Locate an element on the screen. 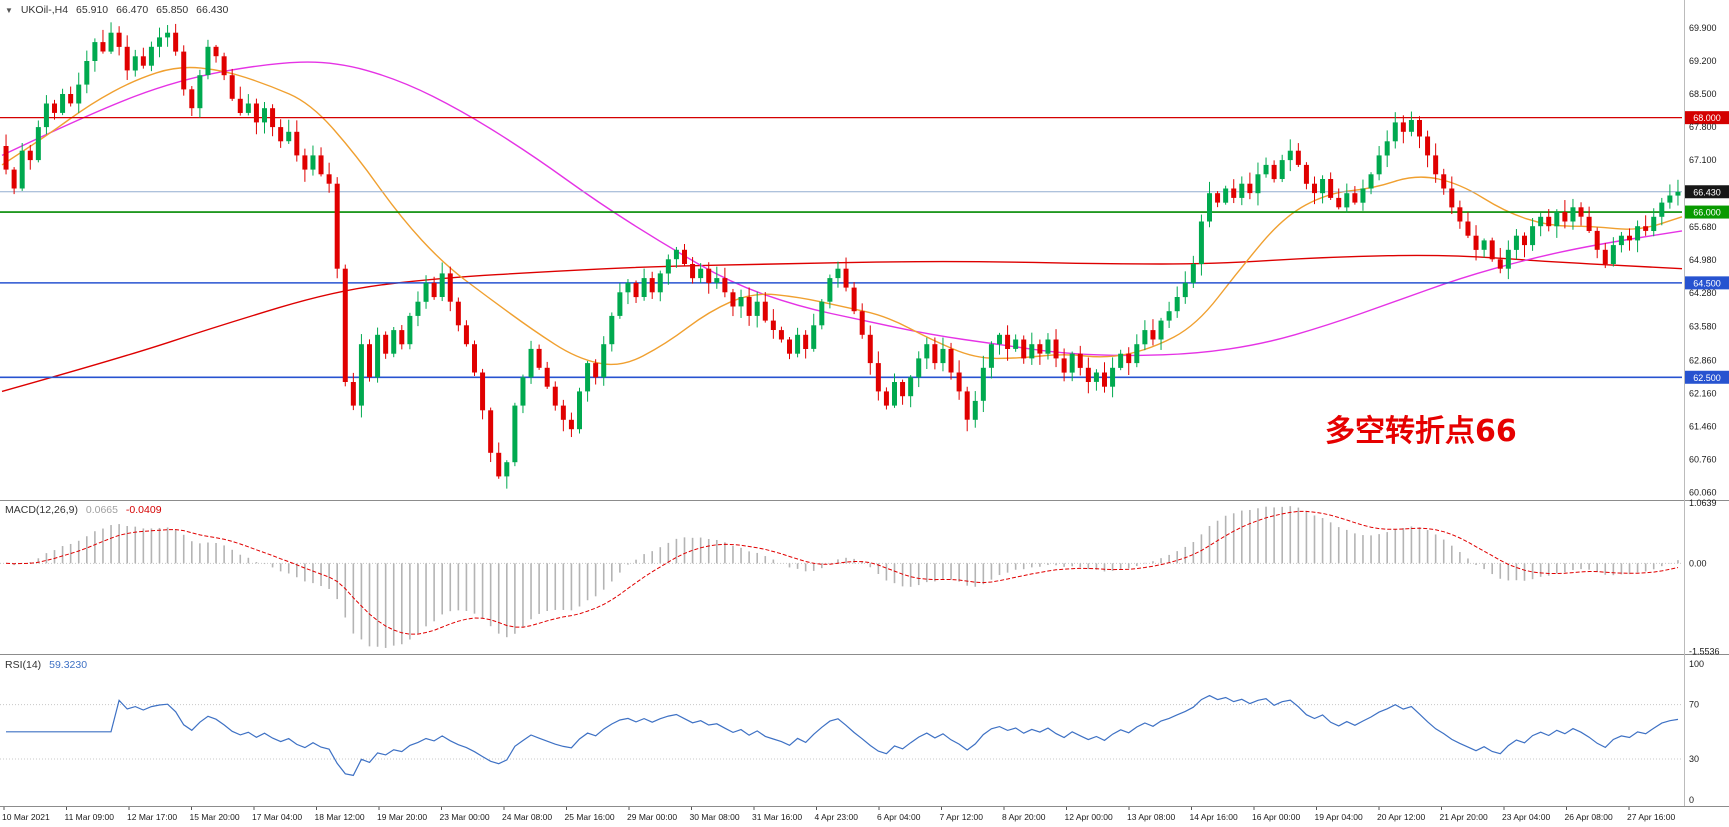  price-tag-label: 64.500 is located at coordinates (1707, 283).